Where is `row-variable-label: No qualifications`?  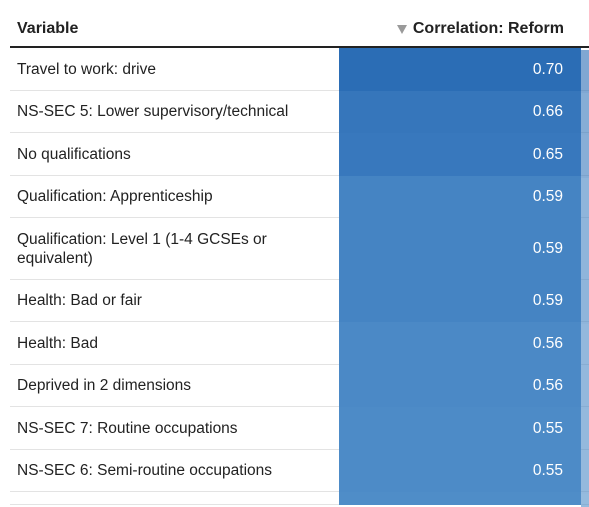
row-variable-label: No qualifications is located at coordinates (74, 154).